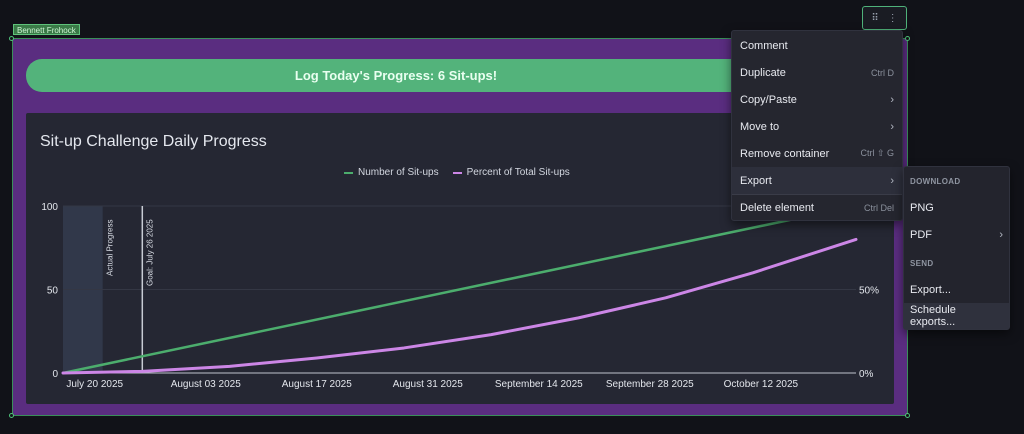 This screenshot has height=434, width=1024. Describe the element at coordinates (922, 208) in the screenshot. I see `menu-label: PNG` at that location.